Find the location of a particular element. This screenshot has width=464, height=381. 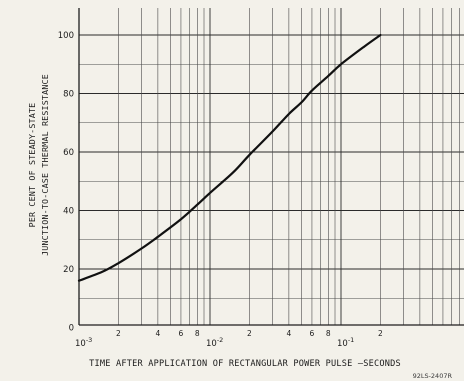

y-tick-label: 80 is located at coordinates (68, 95).